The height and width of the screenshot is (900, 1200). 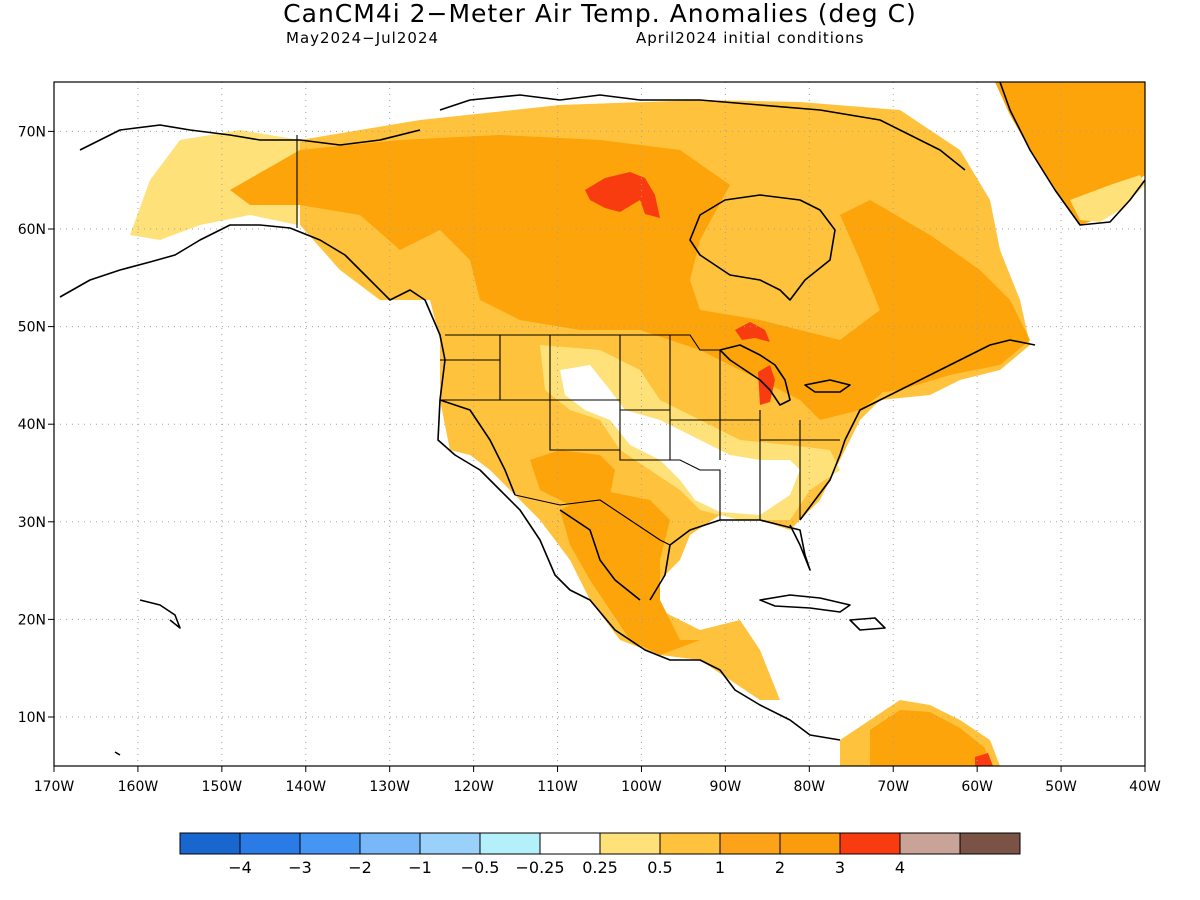 What do you see at coordinates (680, 440) in the screenshot?
I see `anomaly-area-near-zero` at bounding box center [680, 440].